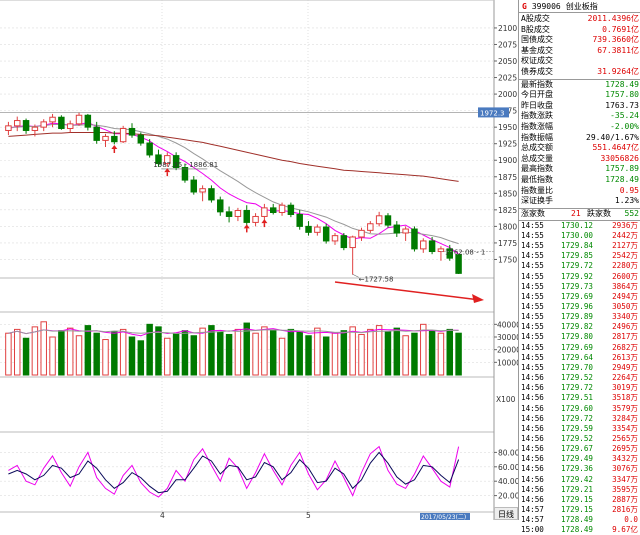 The image size is (640, 535). Describe the element at coordinates (577, 520) in the screenshot. I see `tick-price: 1728.49` at that location.